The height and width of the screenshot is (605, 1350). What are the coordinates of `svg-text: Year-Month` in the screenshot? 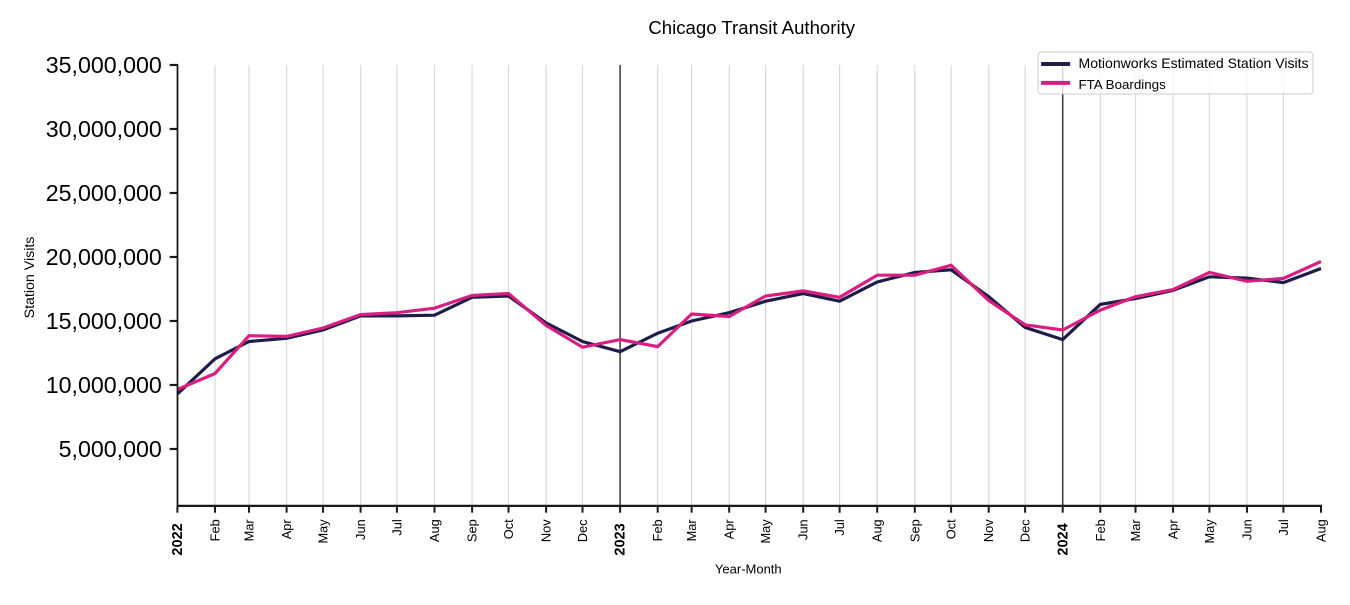 It's located at (748, 569).